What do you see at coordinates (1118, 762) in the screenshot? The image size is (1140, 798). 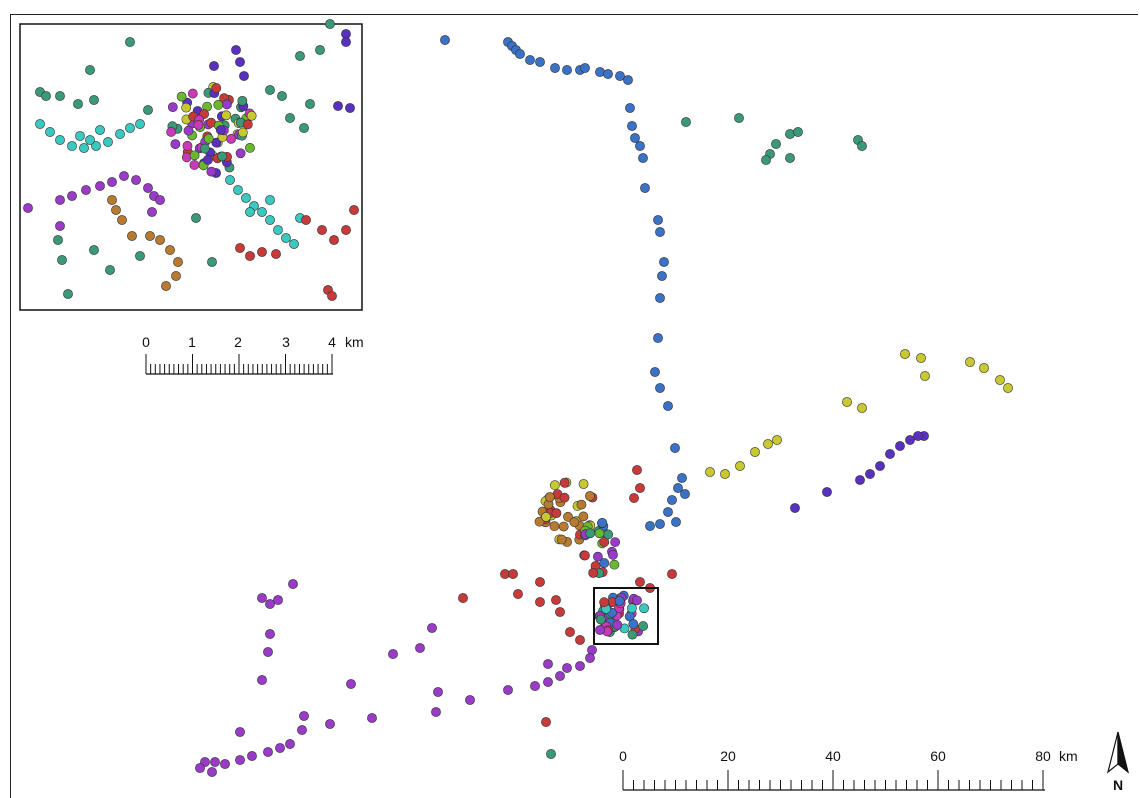 I see `north-arrow-icon: N` at bounding box center [1118, 762].